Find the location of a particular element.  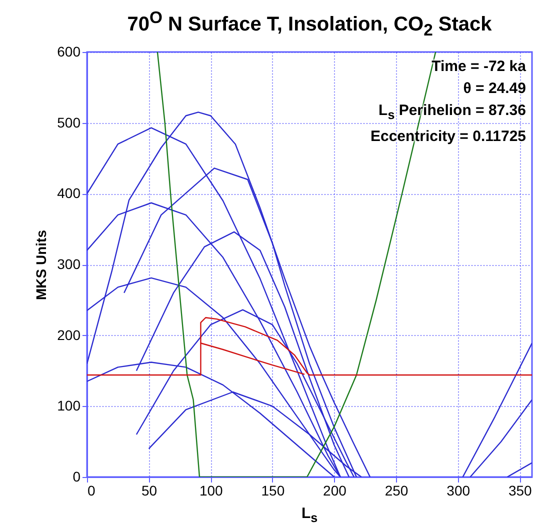

y-axis-title: MKS Units is located at coordinates (41, 265).